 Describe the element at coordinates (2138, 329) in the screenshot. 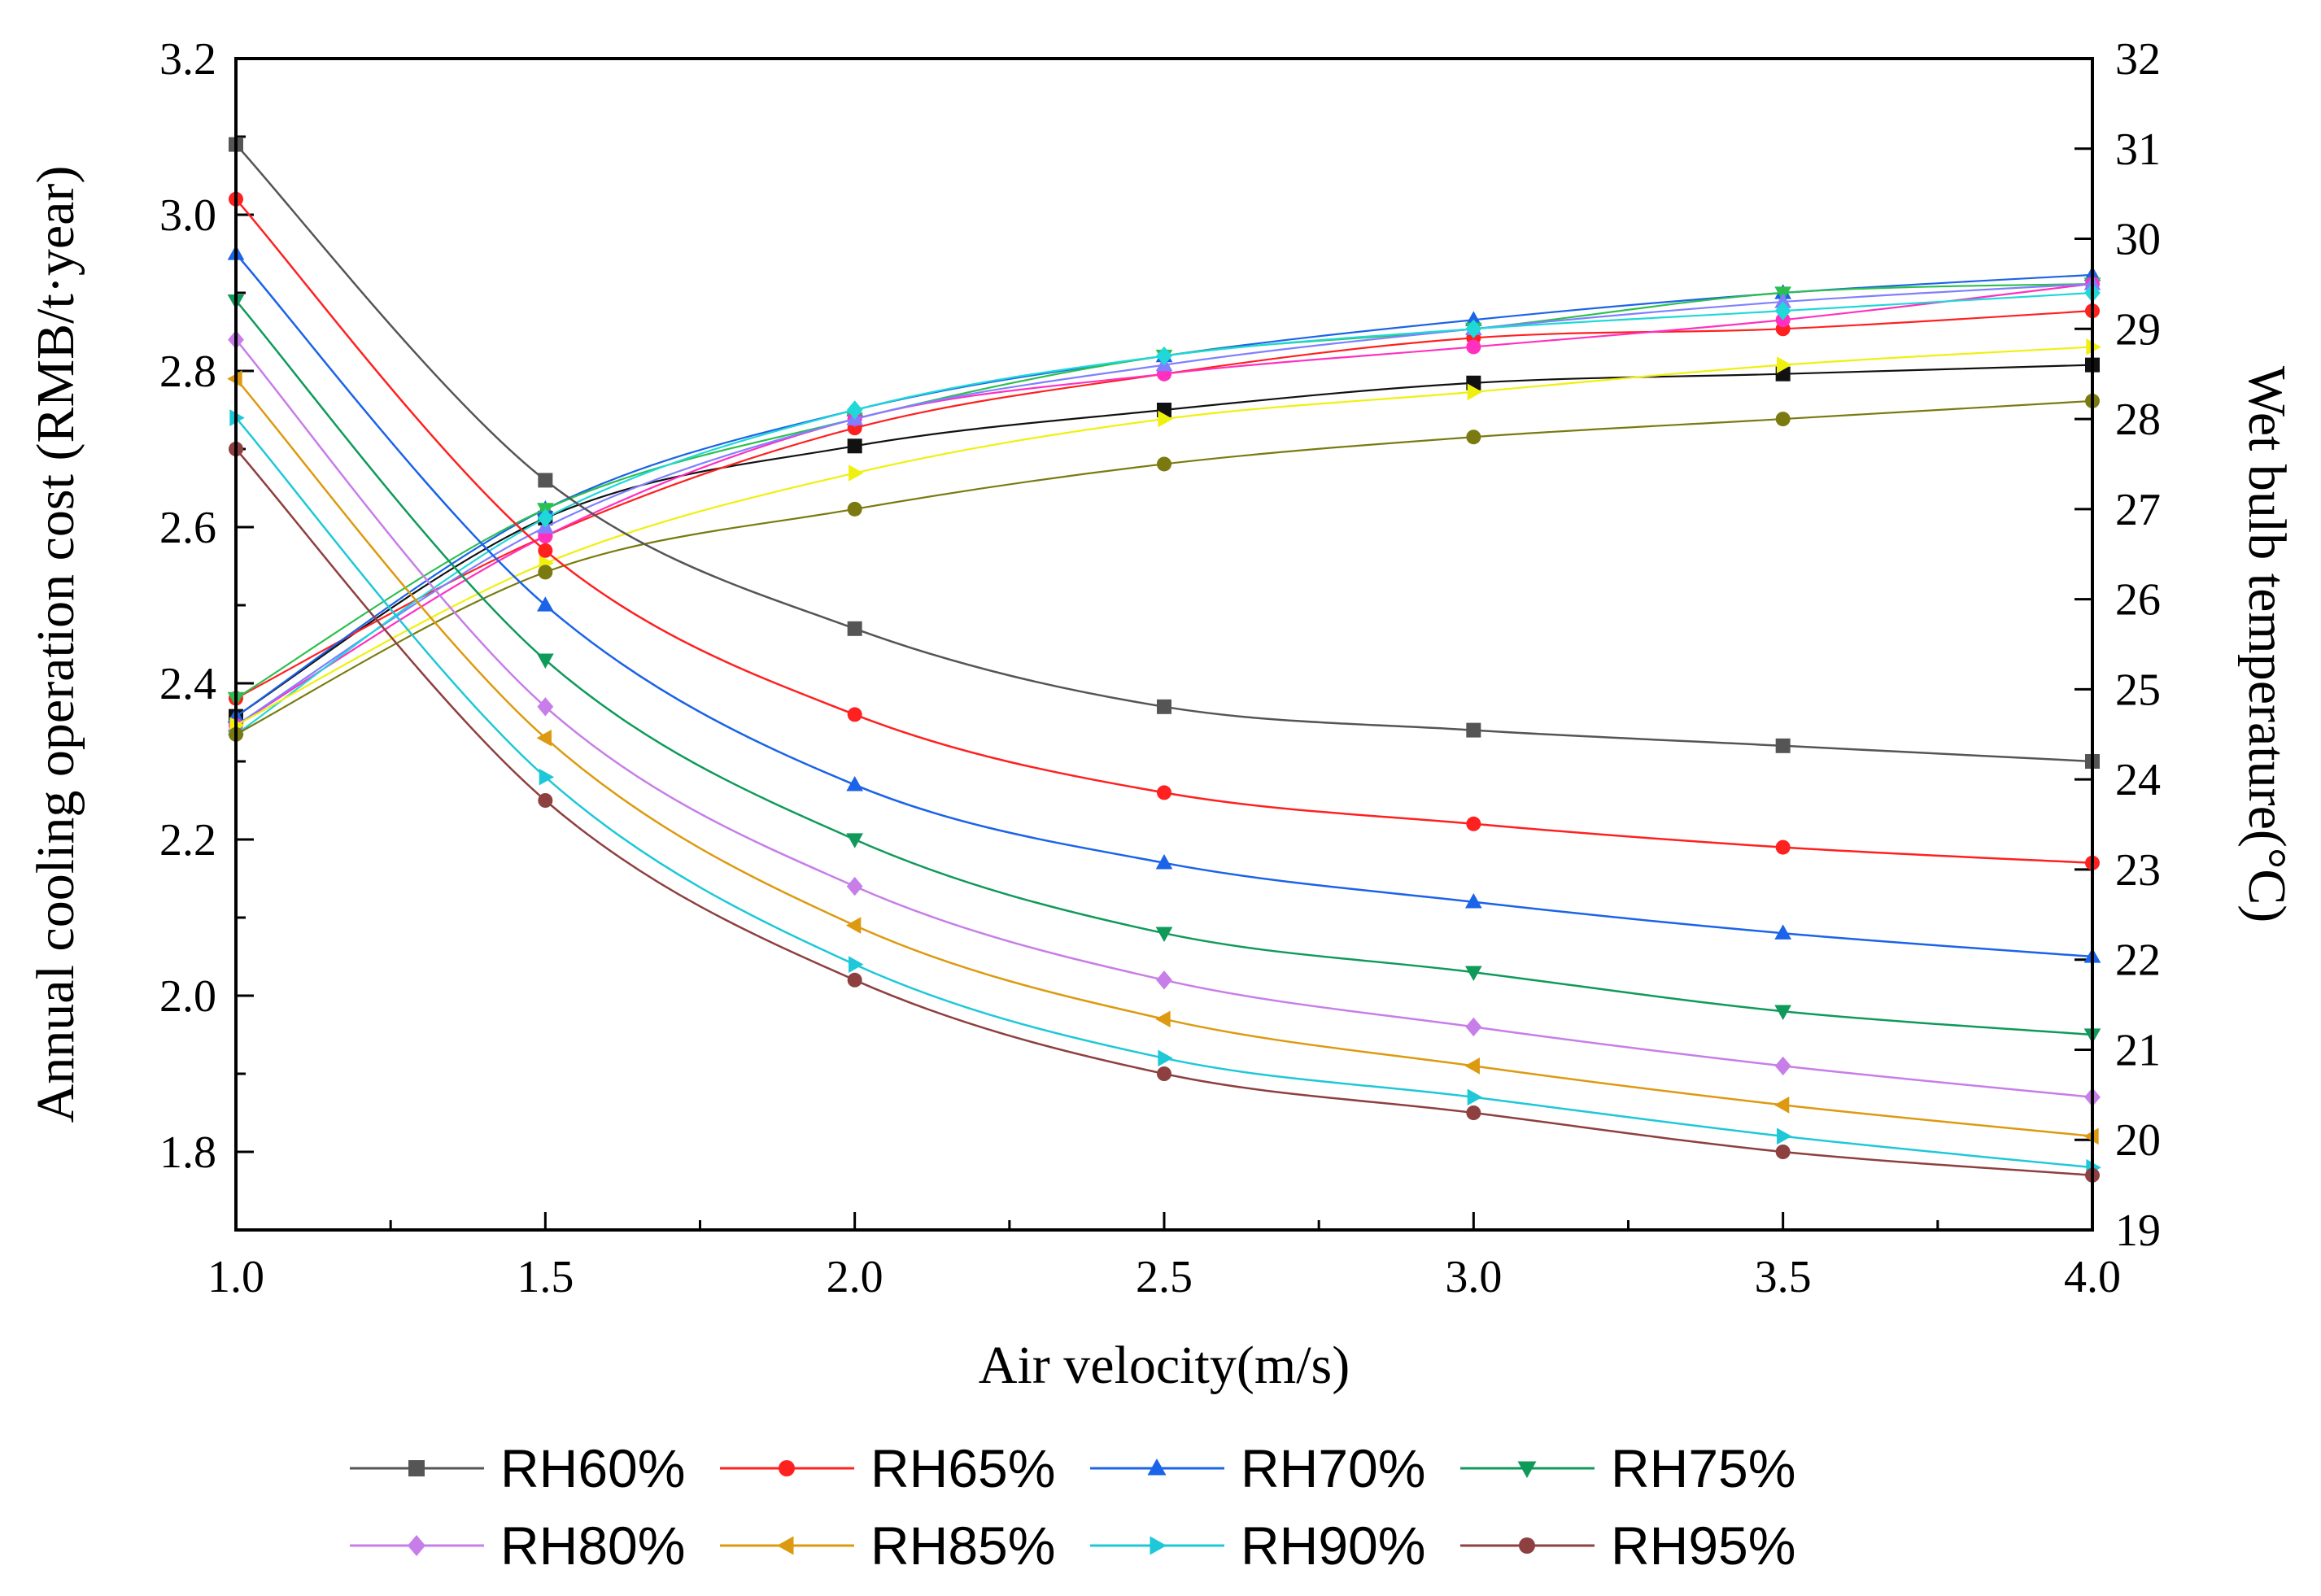

I see `right-y-tick-label: 29` at that location.